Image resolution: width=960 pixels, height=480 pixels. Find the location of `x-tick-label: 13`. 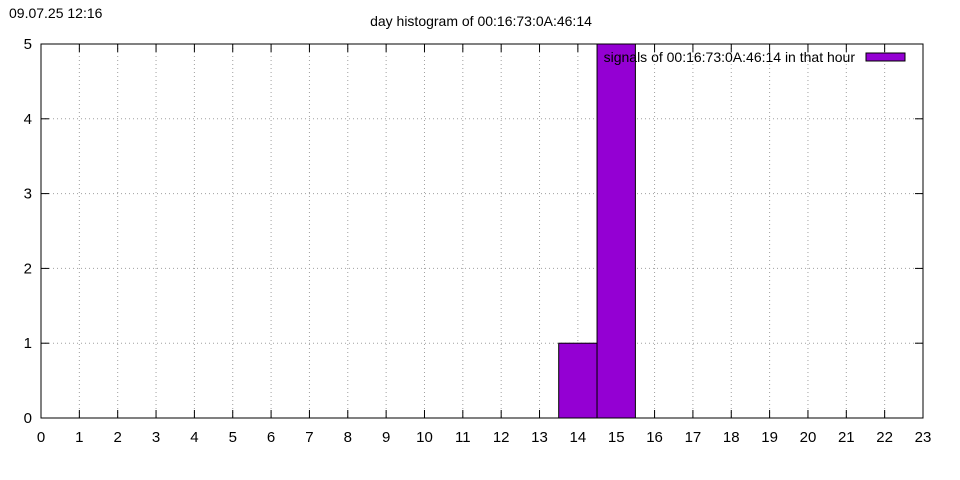

x-tick-label: 13 is located at coordinates (539, 437).